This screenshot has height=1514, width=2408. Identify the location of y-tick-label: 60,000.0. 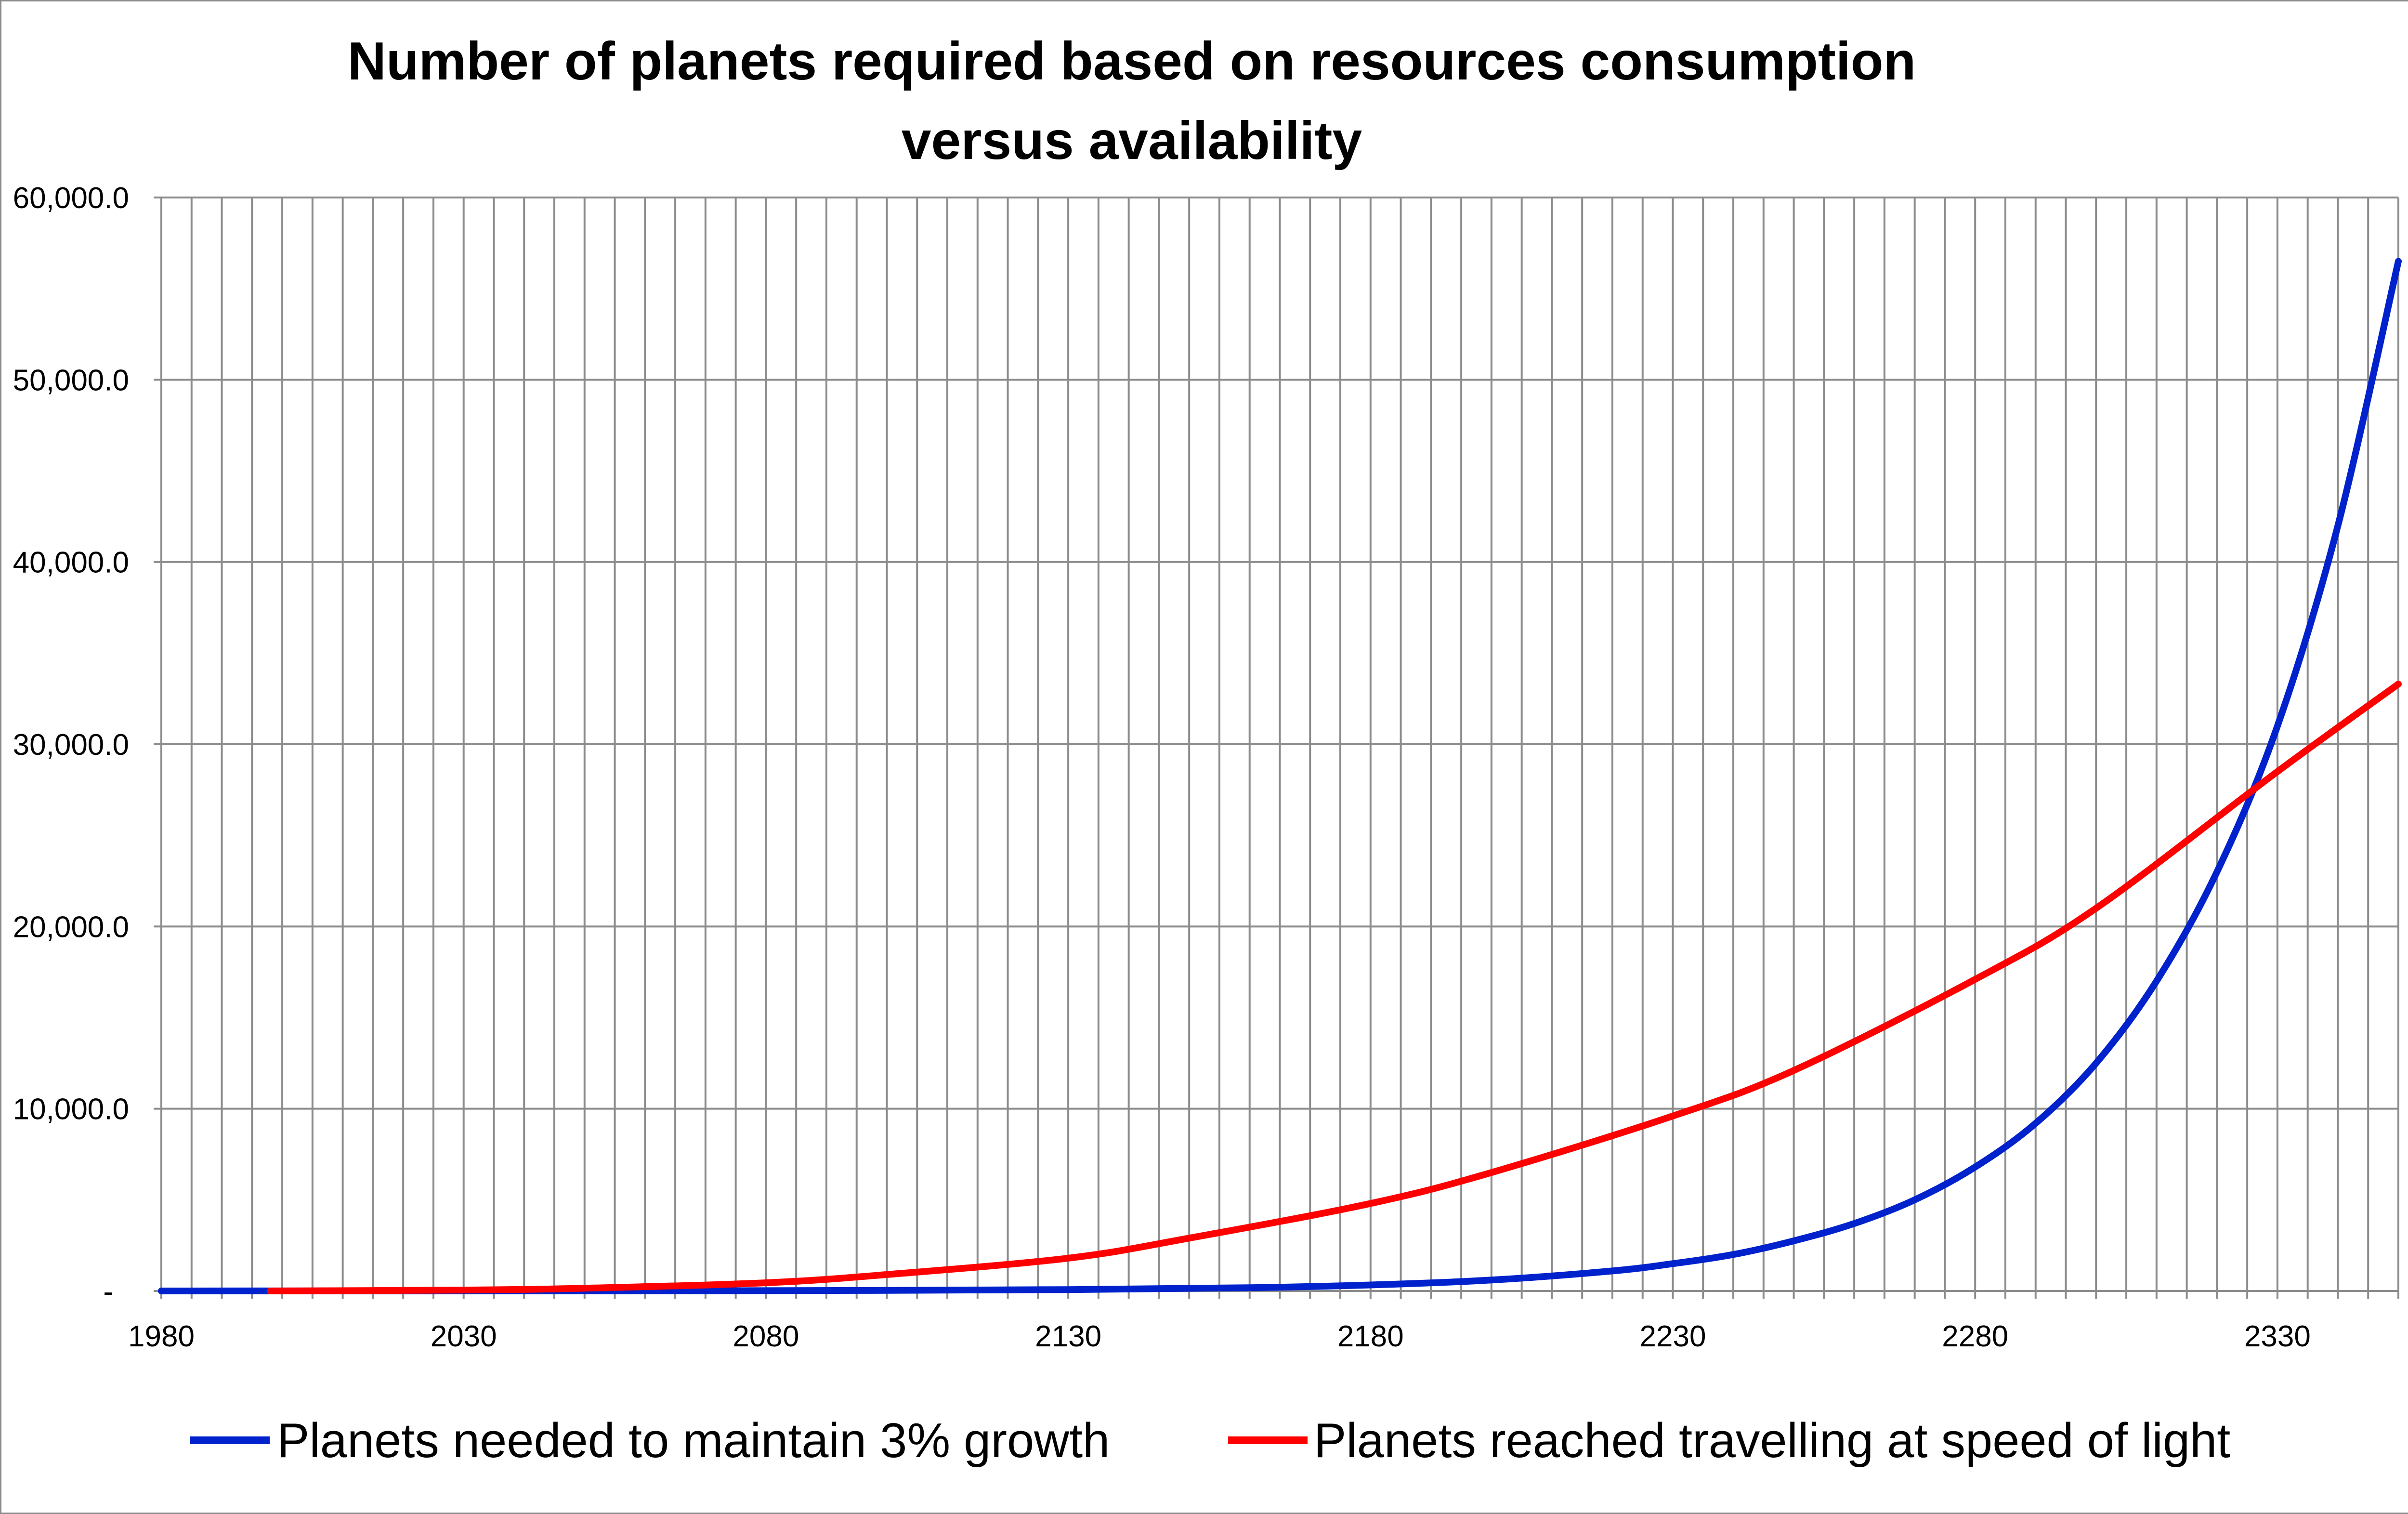
(71, 198).